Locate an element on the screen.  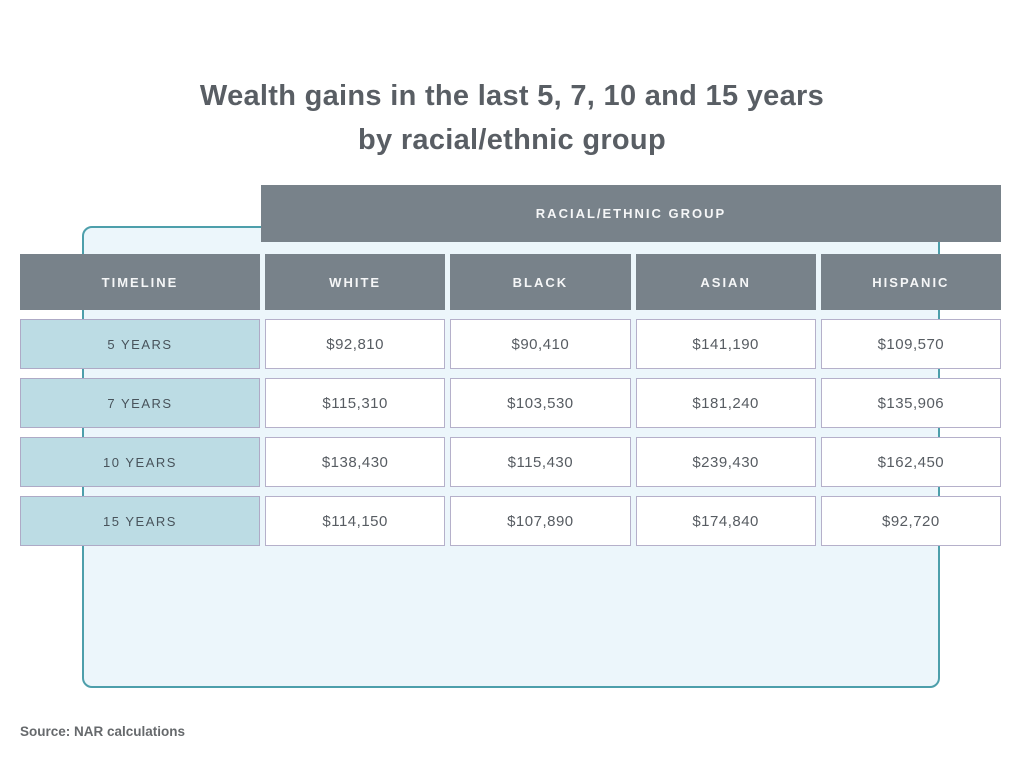
table-cell-10yr-white: $138,430 is located at coordinates (355, 462).